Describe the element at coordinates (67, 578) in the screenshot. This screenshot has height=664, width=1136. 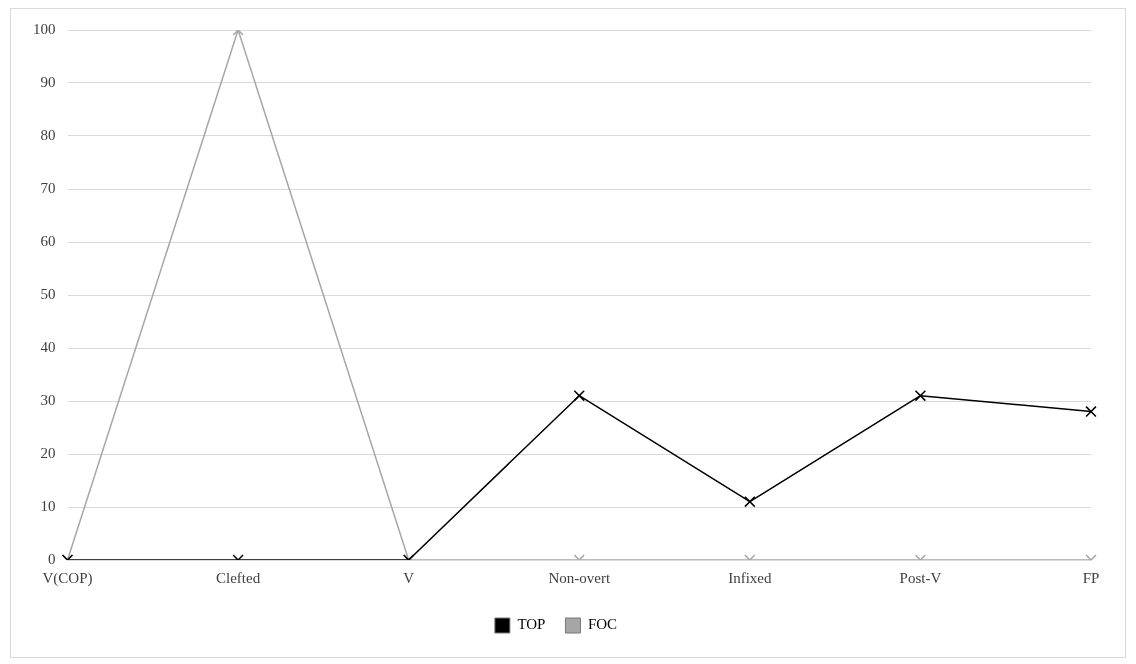
I see `x-tick-label: V(COP)` at that location.